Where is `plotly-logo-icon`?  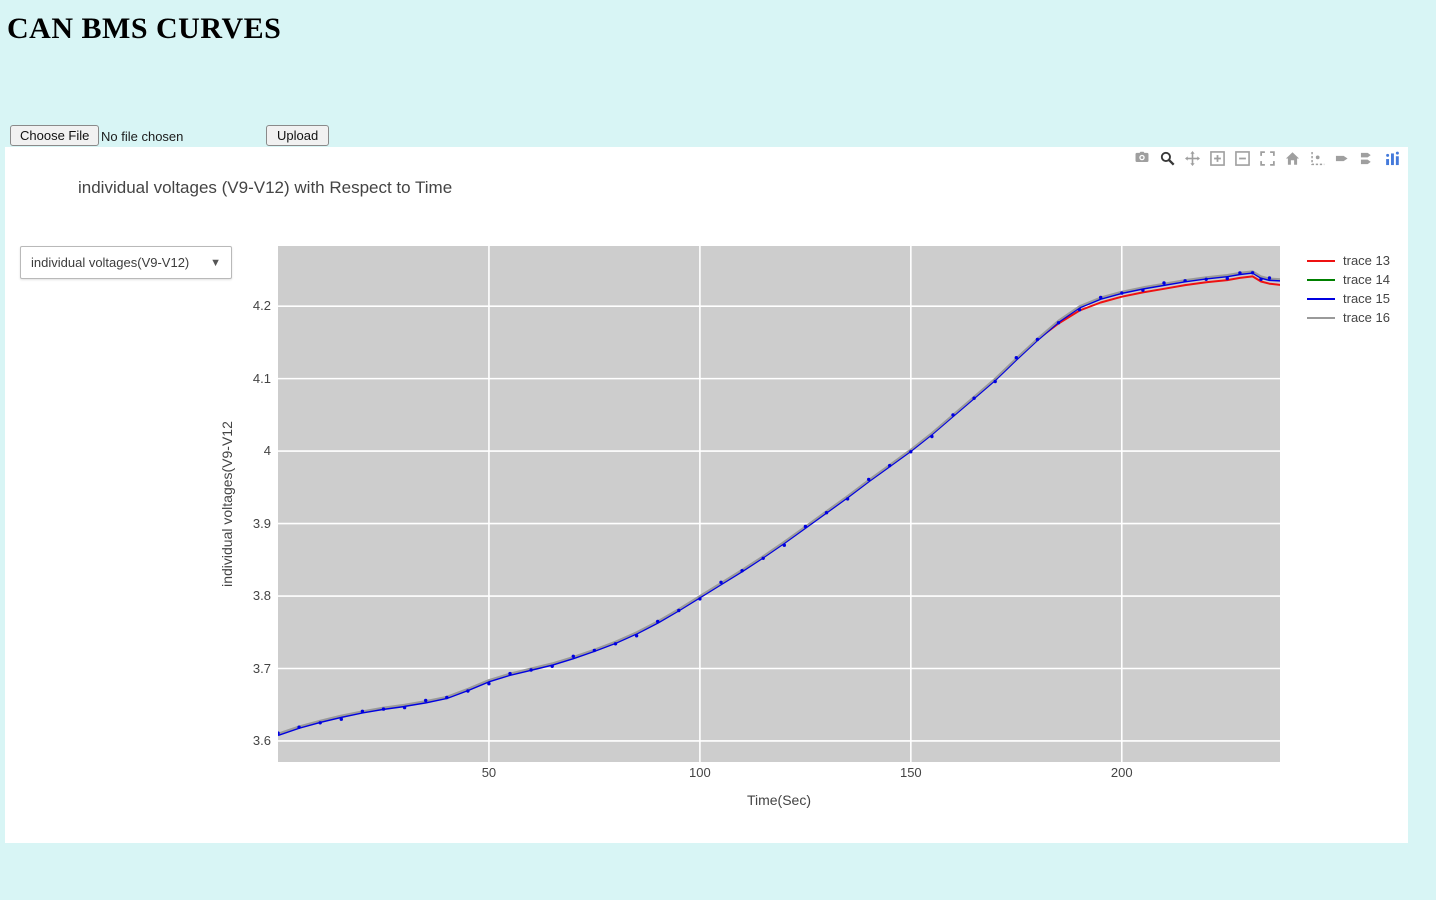
plotly-logo-icon is located at coordinates (1392, 158).